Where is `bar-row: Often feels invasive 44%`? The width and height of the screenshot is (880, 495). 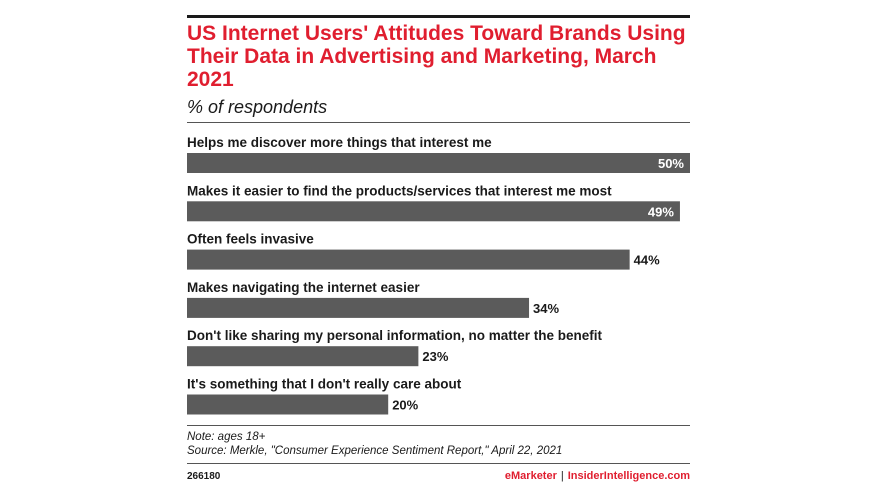 bar-row: Often feels invasive 44% is located at coordinates (423, 251).